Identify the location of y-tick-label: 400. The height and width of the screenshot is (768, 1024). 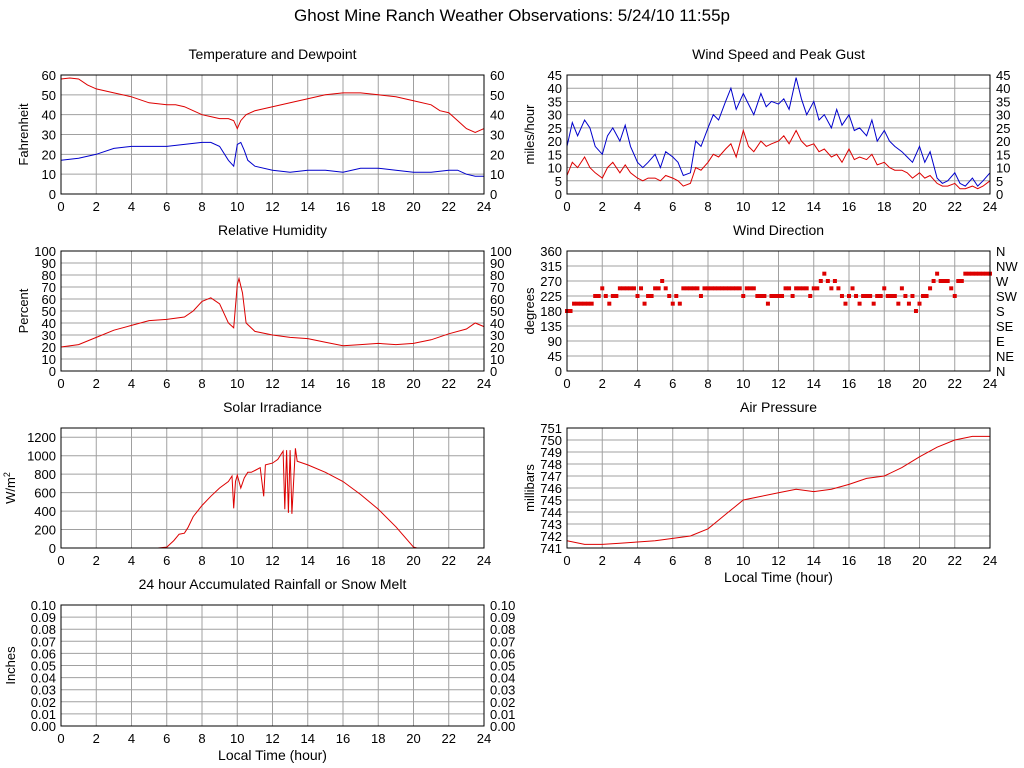
(45, 511).